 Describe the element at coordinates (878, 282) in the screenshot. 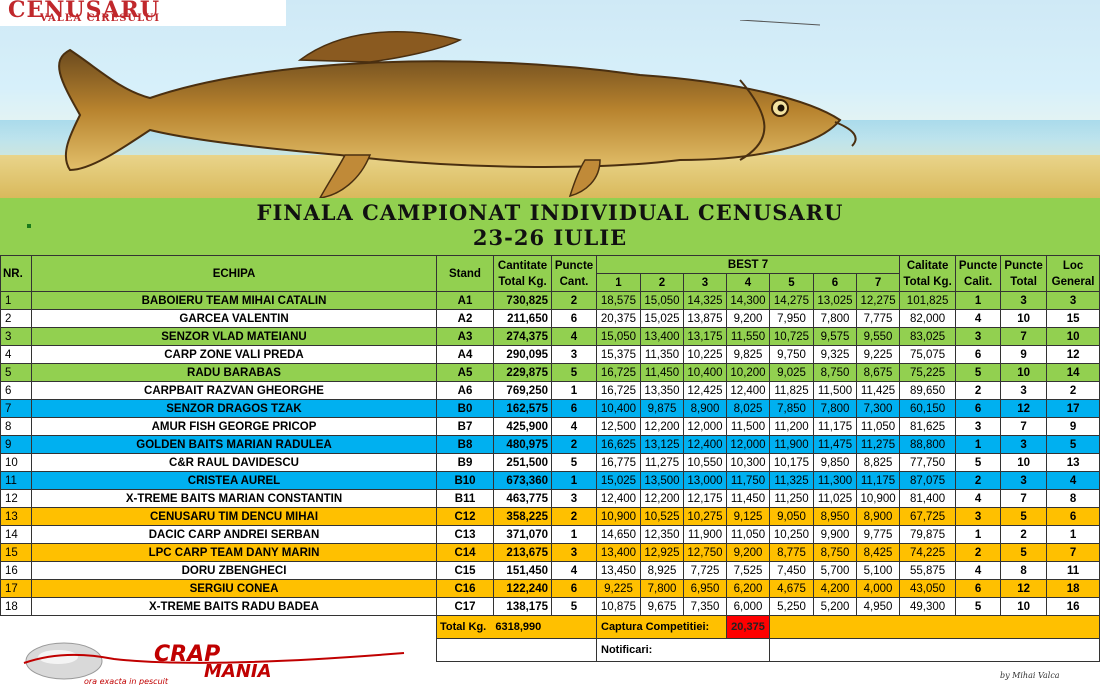

I see `header-best-7: 7` at that location.